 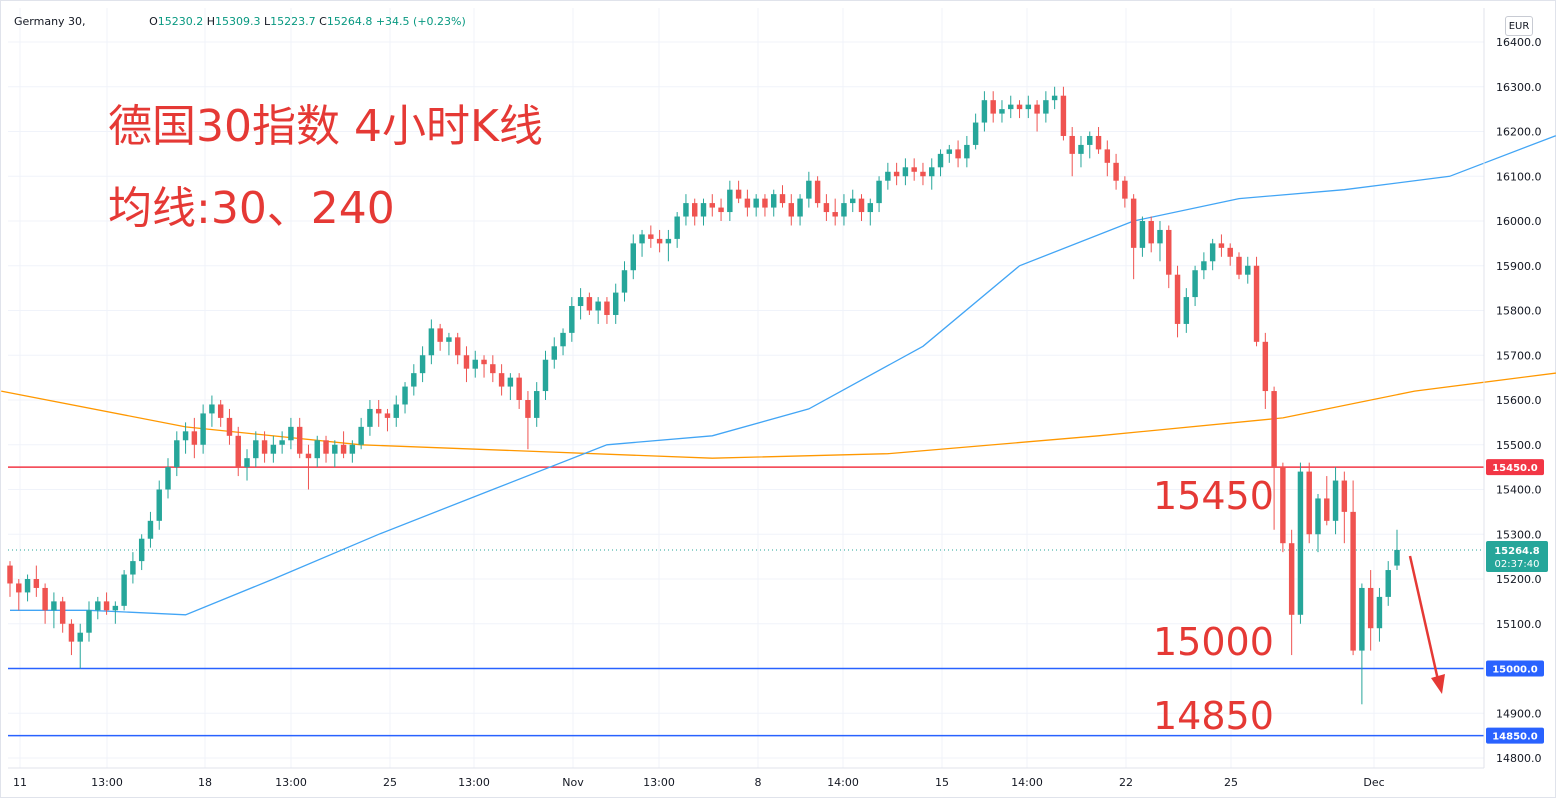 What do you see at coordinates (1519, 579) in the screenshot?
I see `price-tick-label: 15200.0` at bounding box center [1519, 579].